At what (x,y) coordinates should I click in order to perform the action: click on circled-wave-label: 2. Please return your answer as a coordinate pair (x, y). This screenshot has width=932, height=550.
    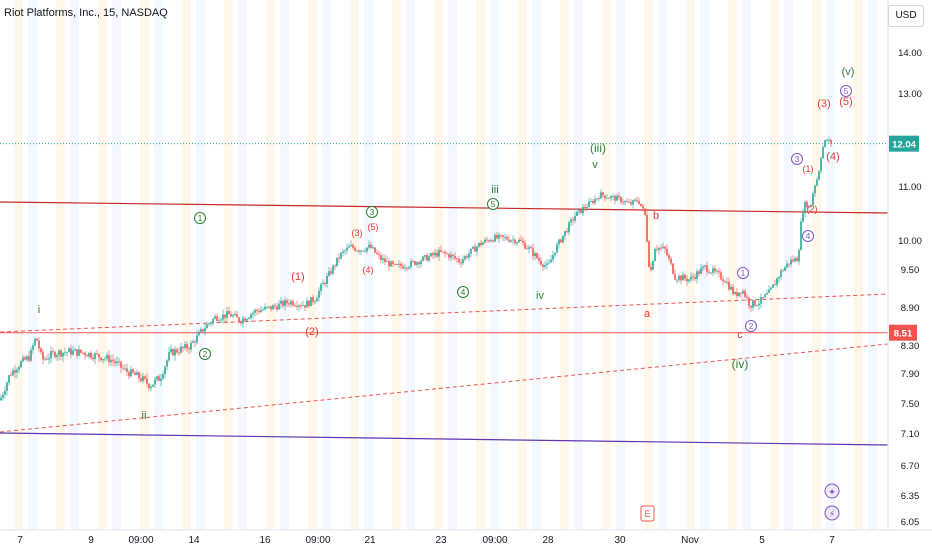
    Looking at the image, I should click on (205, 354).